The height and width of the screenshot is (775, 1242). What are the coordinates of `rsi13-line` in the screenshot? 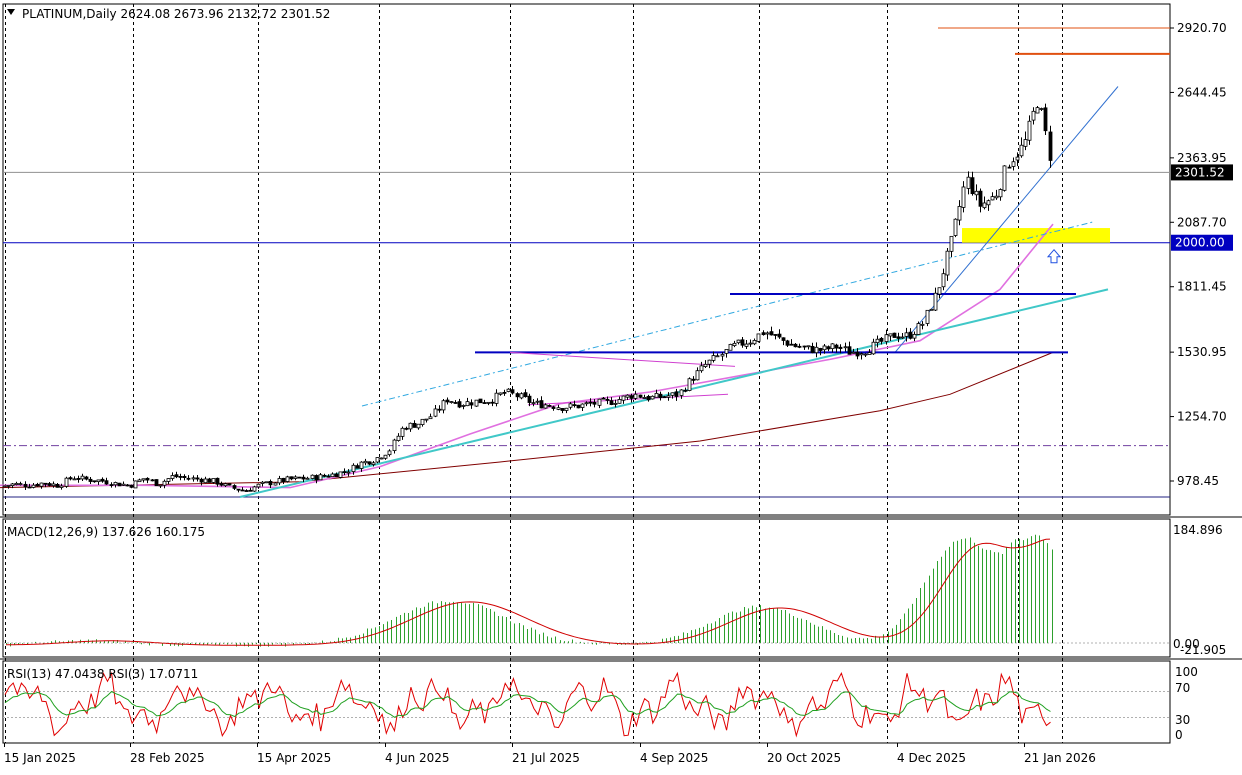 It's located at (527, 704).